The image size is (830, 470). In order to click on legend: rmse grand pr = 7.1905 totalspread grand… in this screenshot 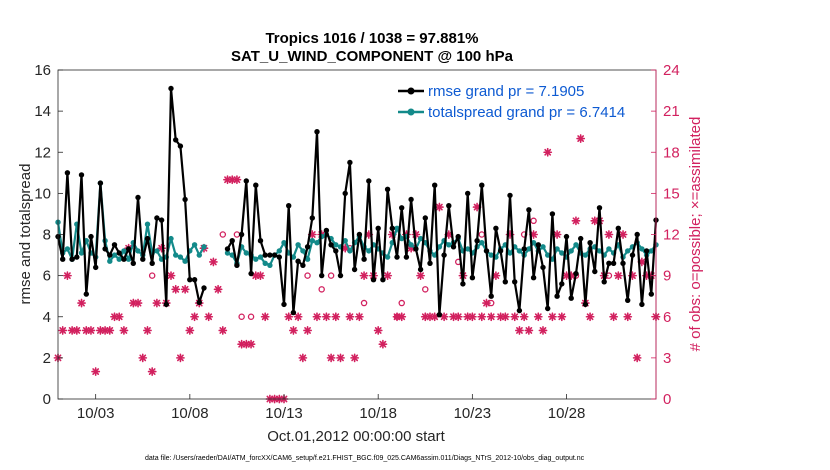, I will do `click(511, 102)`.